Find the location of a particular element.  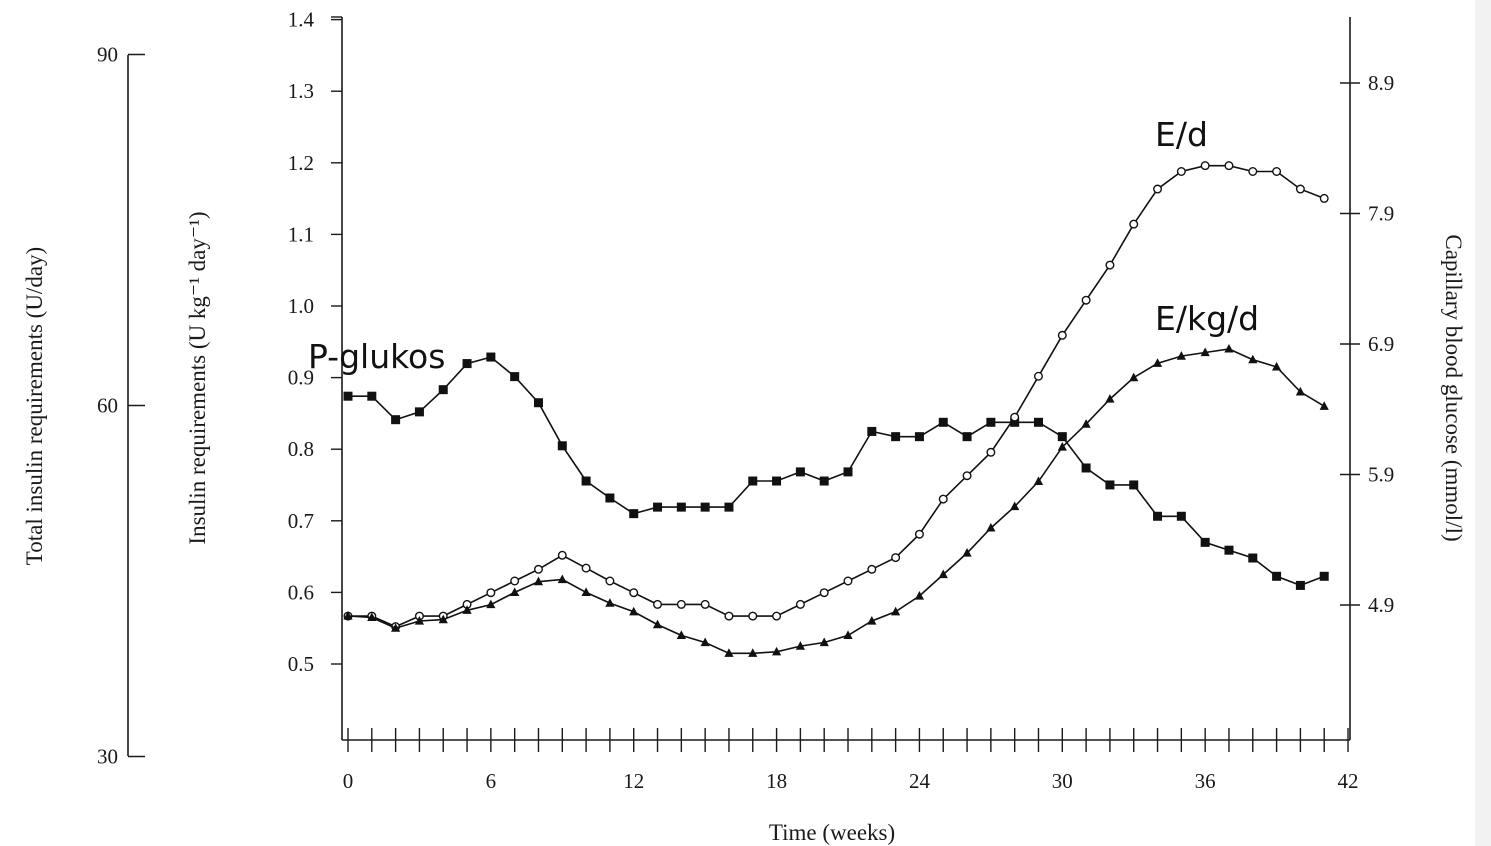

scrollbar-track is located at coordinates (1483, 423).